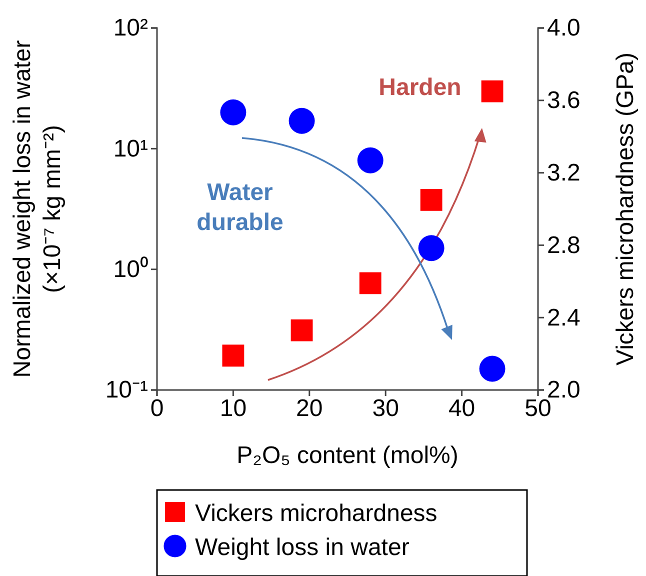  I want to click on y-tick-label: 10², so click(130, 28).